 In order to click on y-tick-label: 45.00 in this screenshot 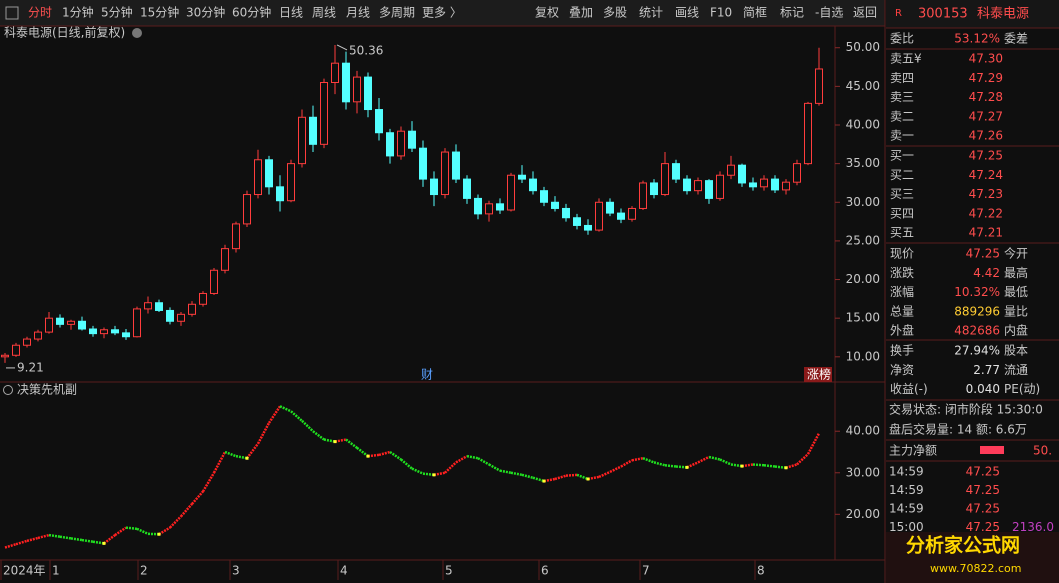, I will do `click(863, 86)`.